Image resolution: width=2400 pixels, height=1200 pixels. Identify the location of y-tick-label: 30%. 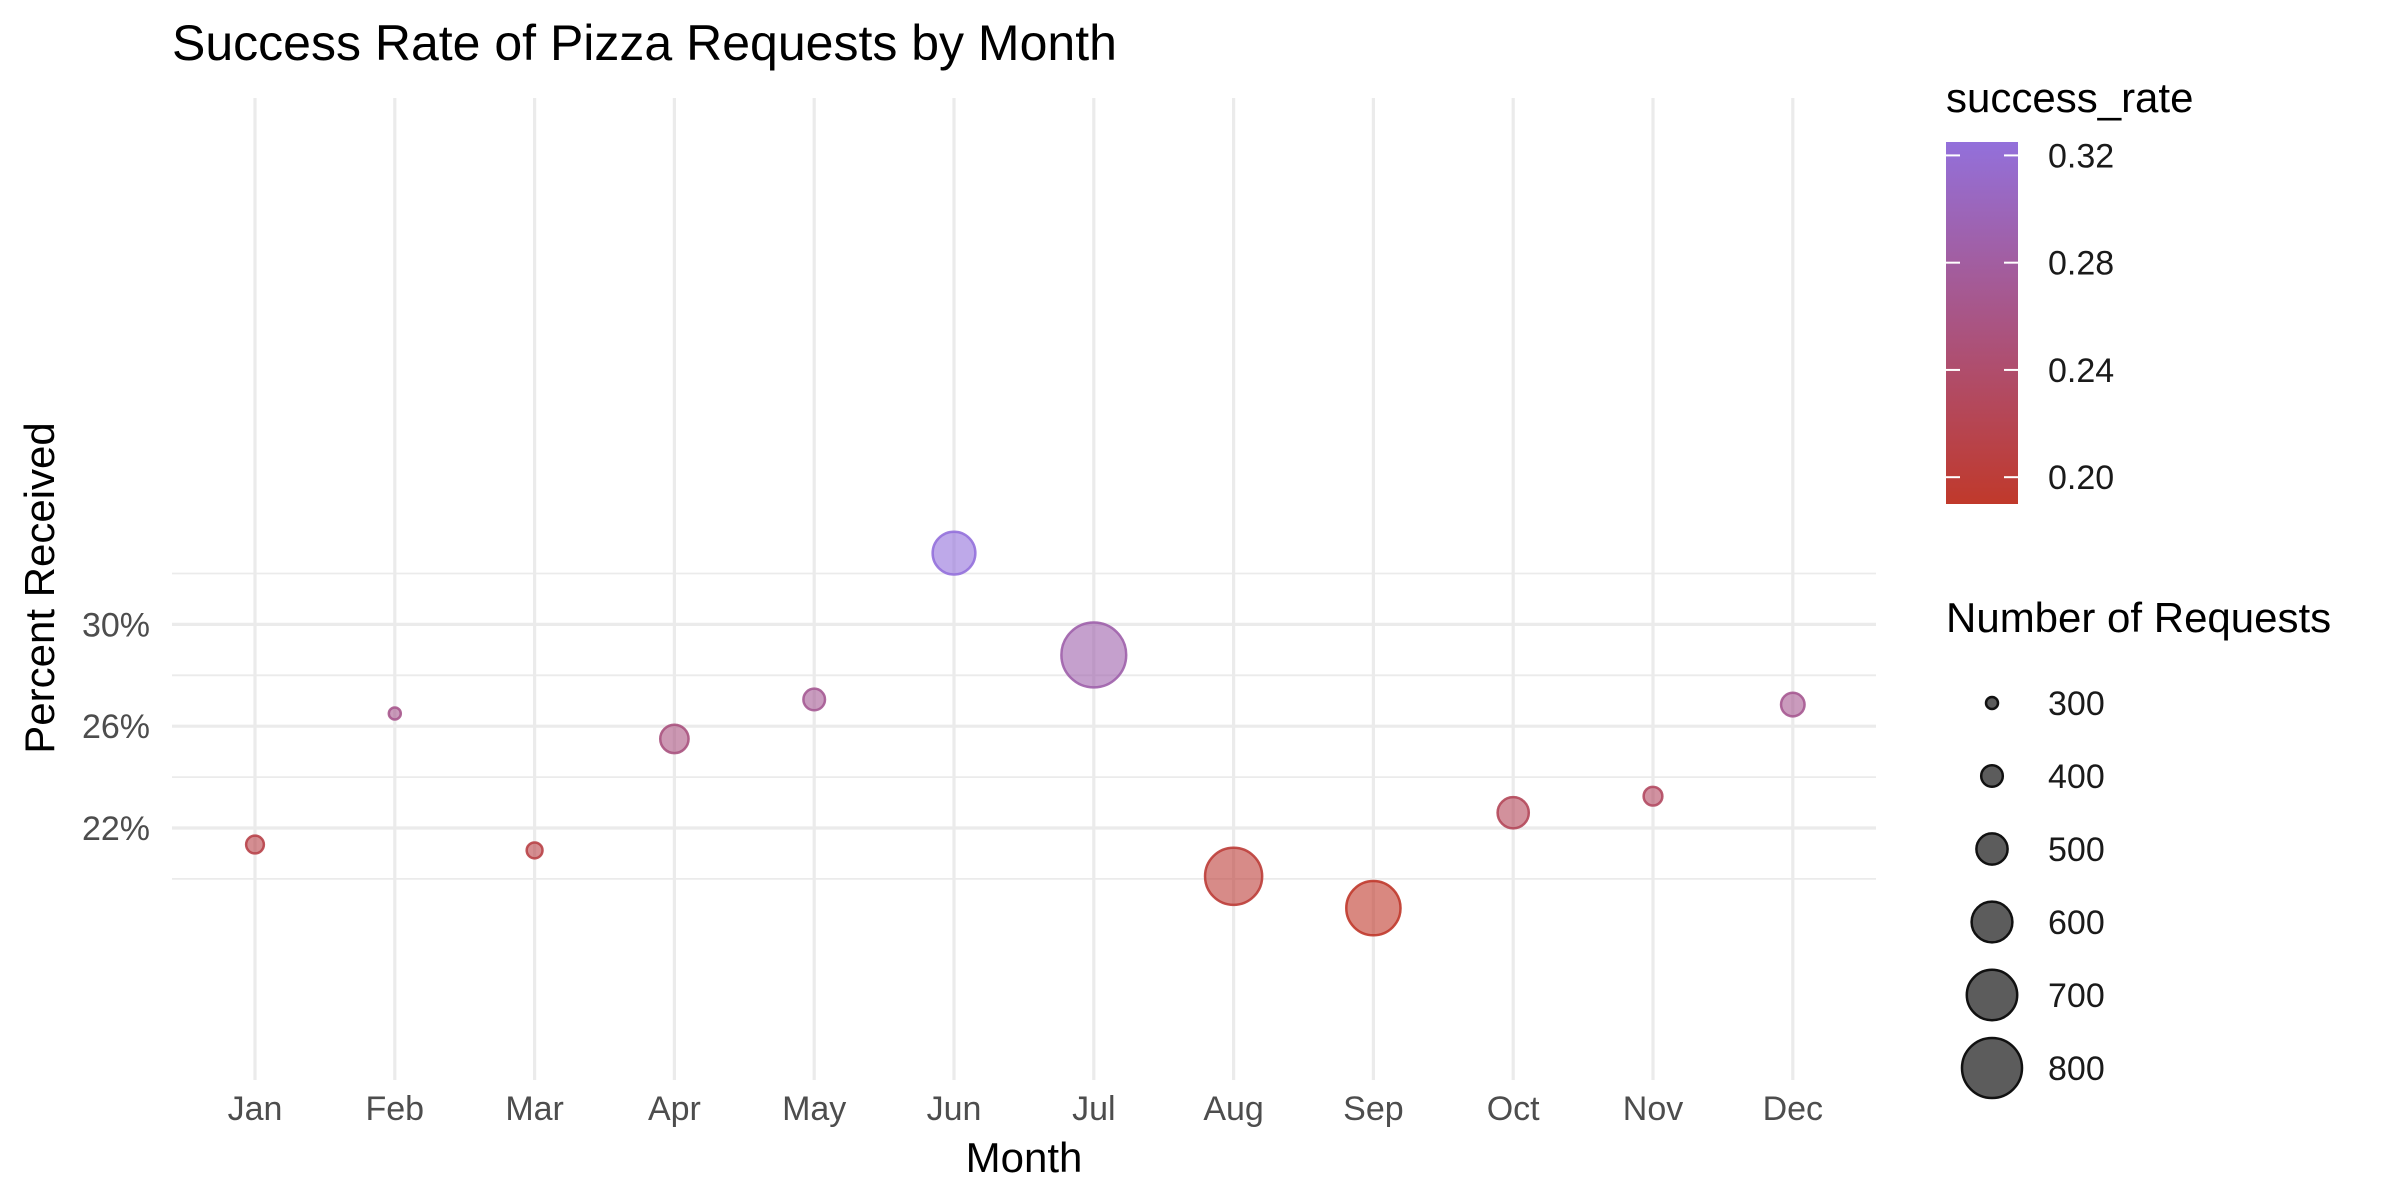
(116, 625).